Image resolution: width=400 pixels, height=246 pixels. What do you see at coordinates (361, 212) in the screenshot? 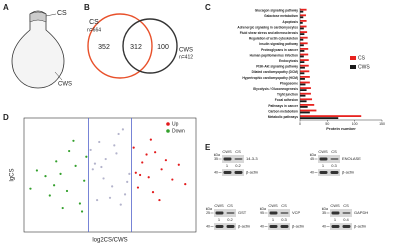
I see `target-label: GAPDH` at bounding box center [361, 212].